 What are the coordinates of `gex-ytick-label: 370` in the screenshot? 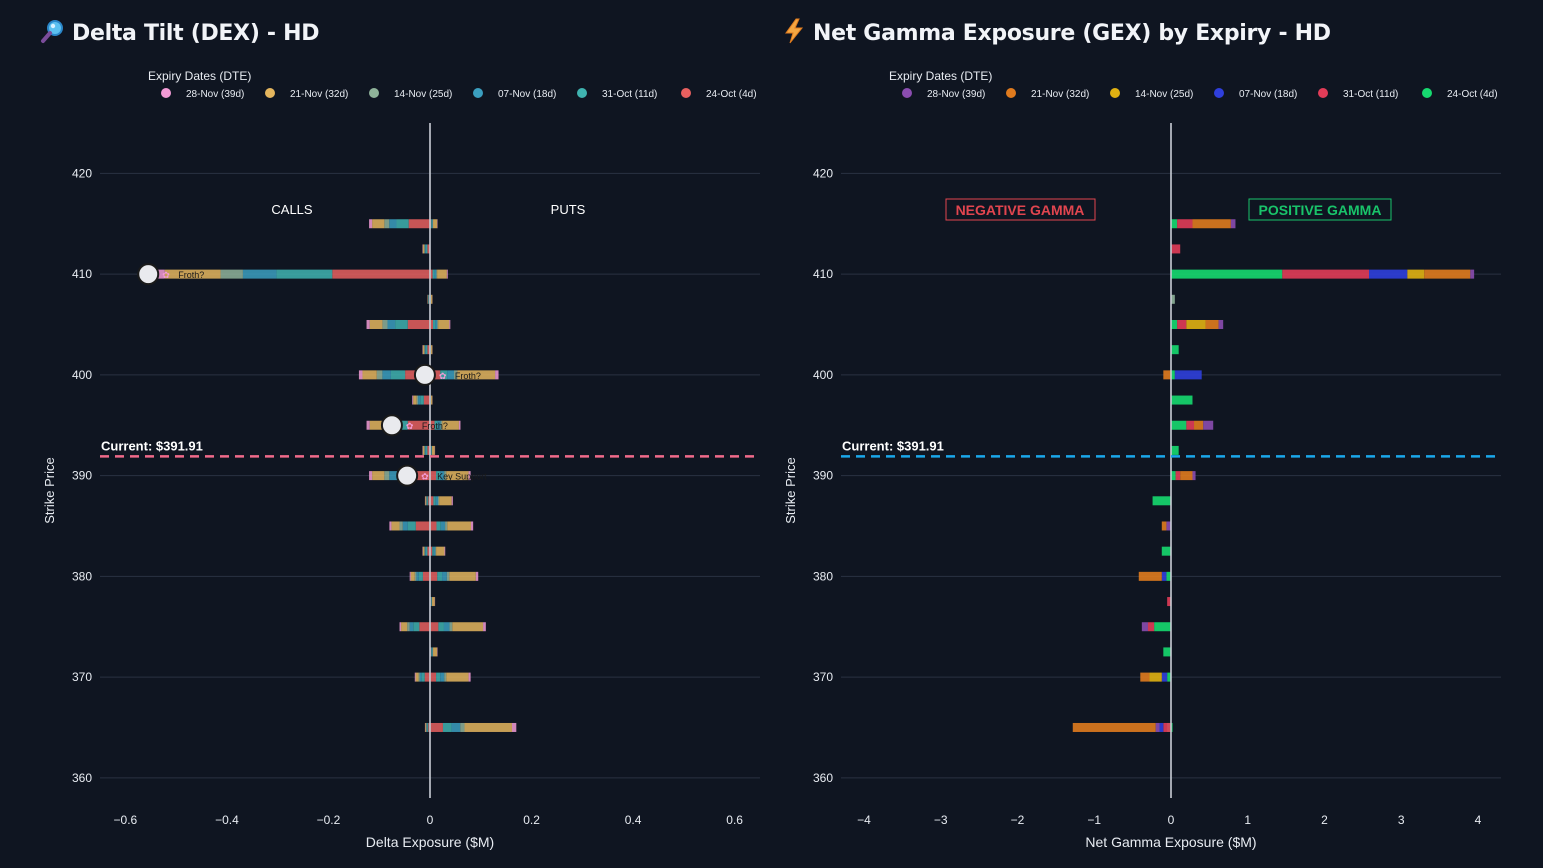 It's located at (823, 677).